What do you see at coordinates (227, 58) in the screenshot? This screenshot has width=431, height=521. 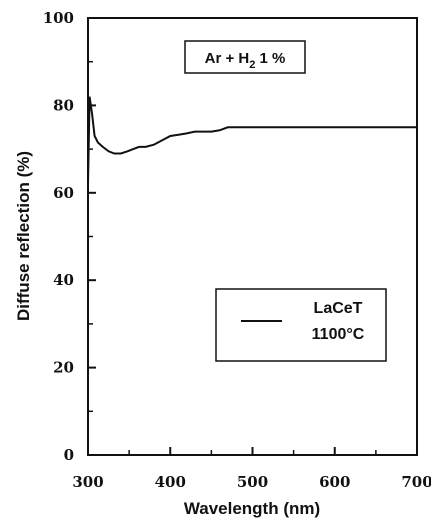 I see `annotation-text: Ar + H` at bounding box center [227, 58].